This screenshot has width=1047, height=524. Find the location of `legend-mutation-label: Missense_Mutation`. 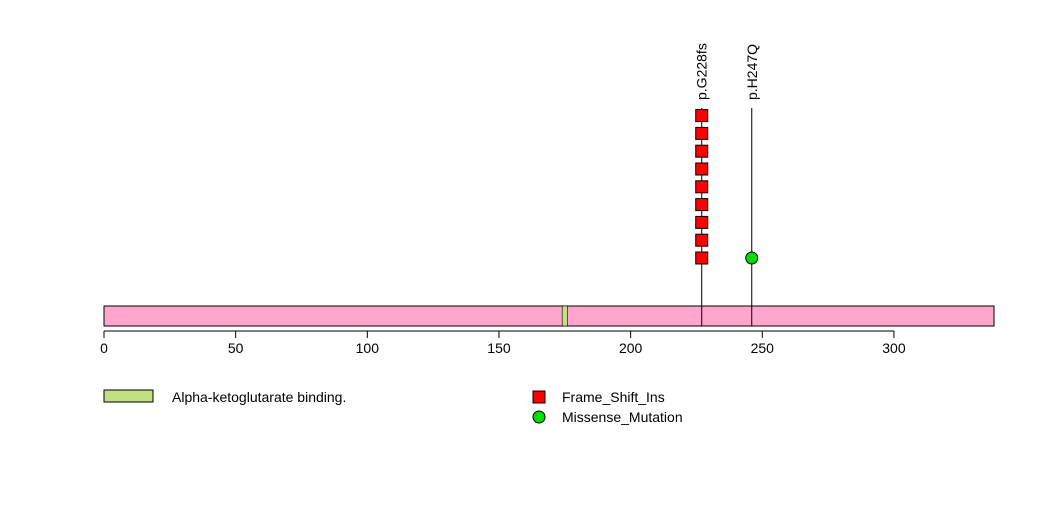

legend-mutation-label: Missense_Mutation is located at coordinates (622, 417).